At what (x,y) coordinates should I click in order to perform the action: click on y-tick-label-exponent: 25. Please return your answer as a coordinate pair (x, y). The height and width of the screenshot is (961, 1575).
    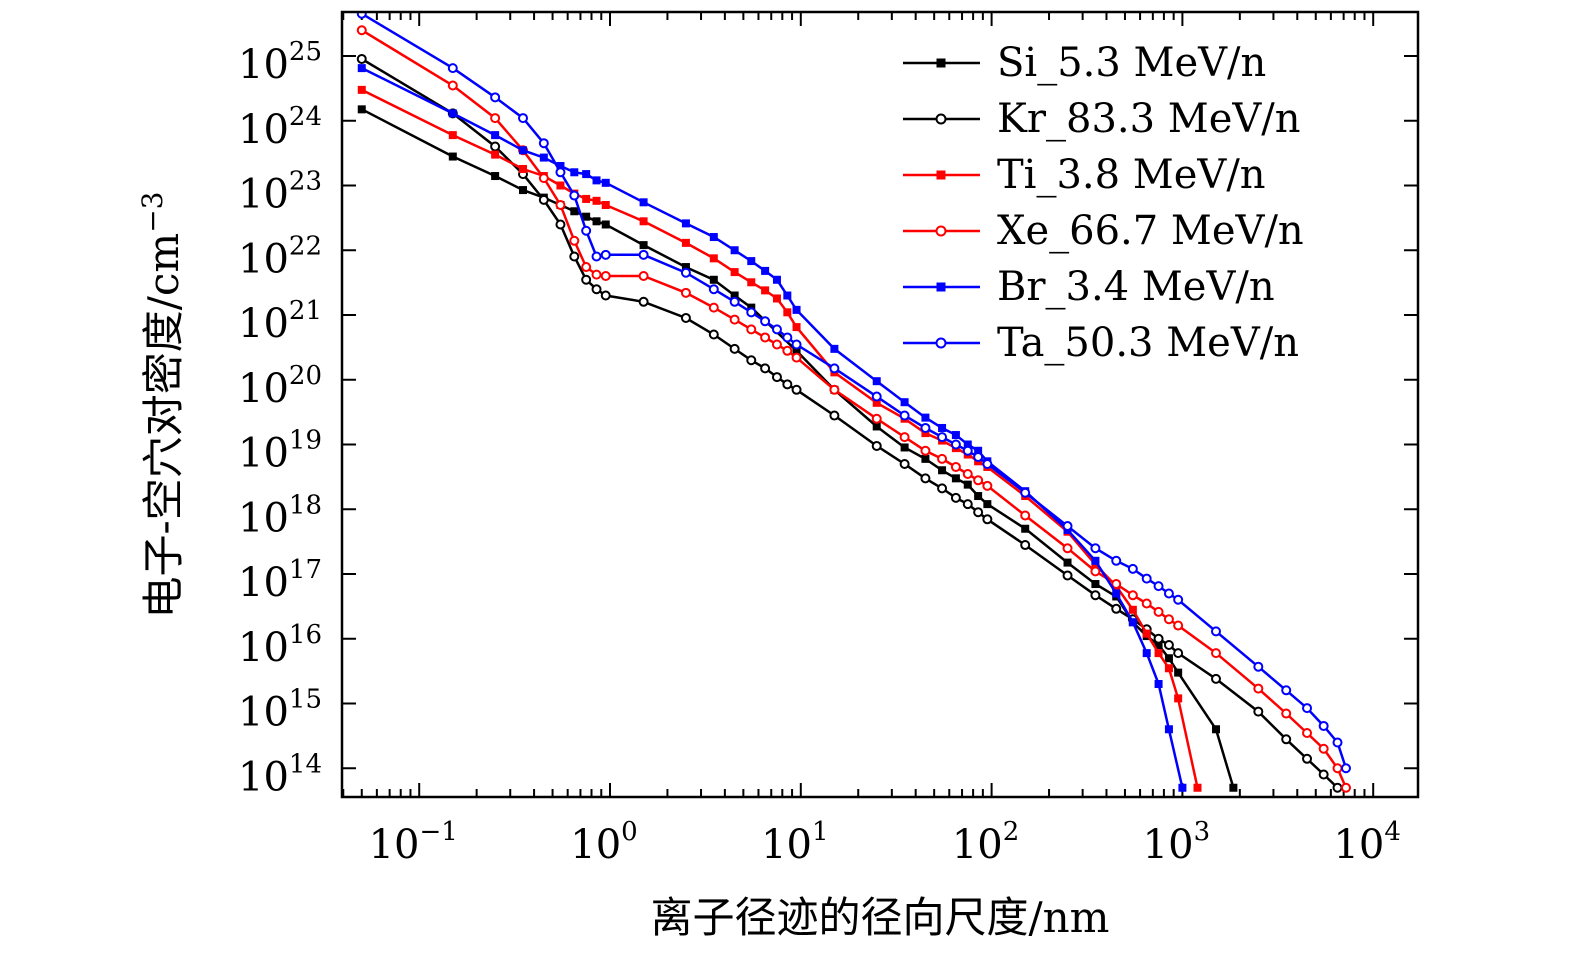
    Looking at the image, I should click on (305, 52).